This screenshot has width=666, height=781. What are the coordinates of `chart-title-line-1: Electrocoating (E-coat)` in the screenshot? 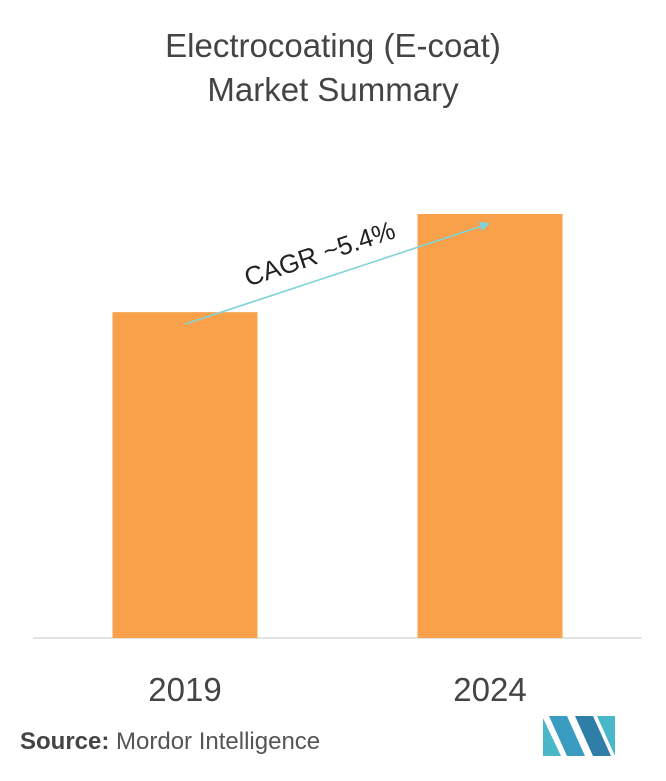 It's located at (333, 45).